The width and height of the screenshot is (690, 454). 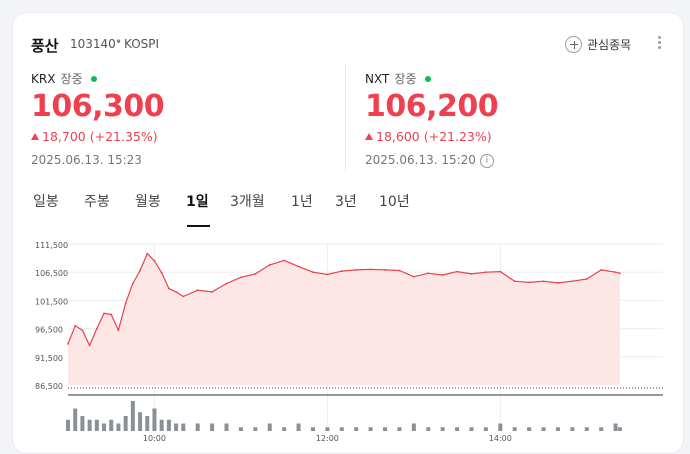 I want to click on plus-circle-icon, so click(x=573, y=44).